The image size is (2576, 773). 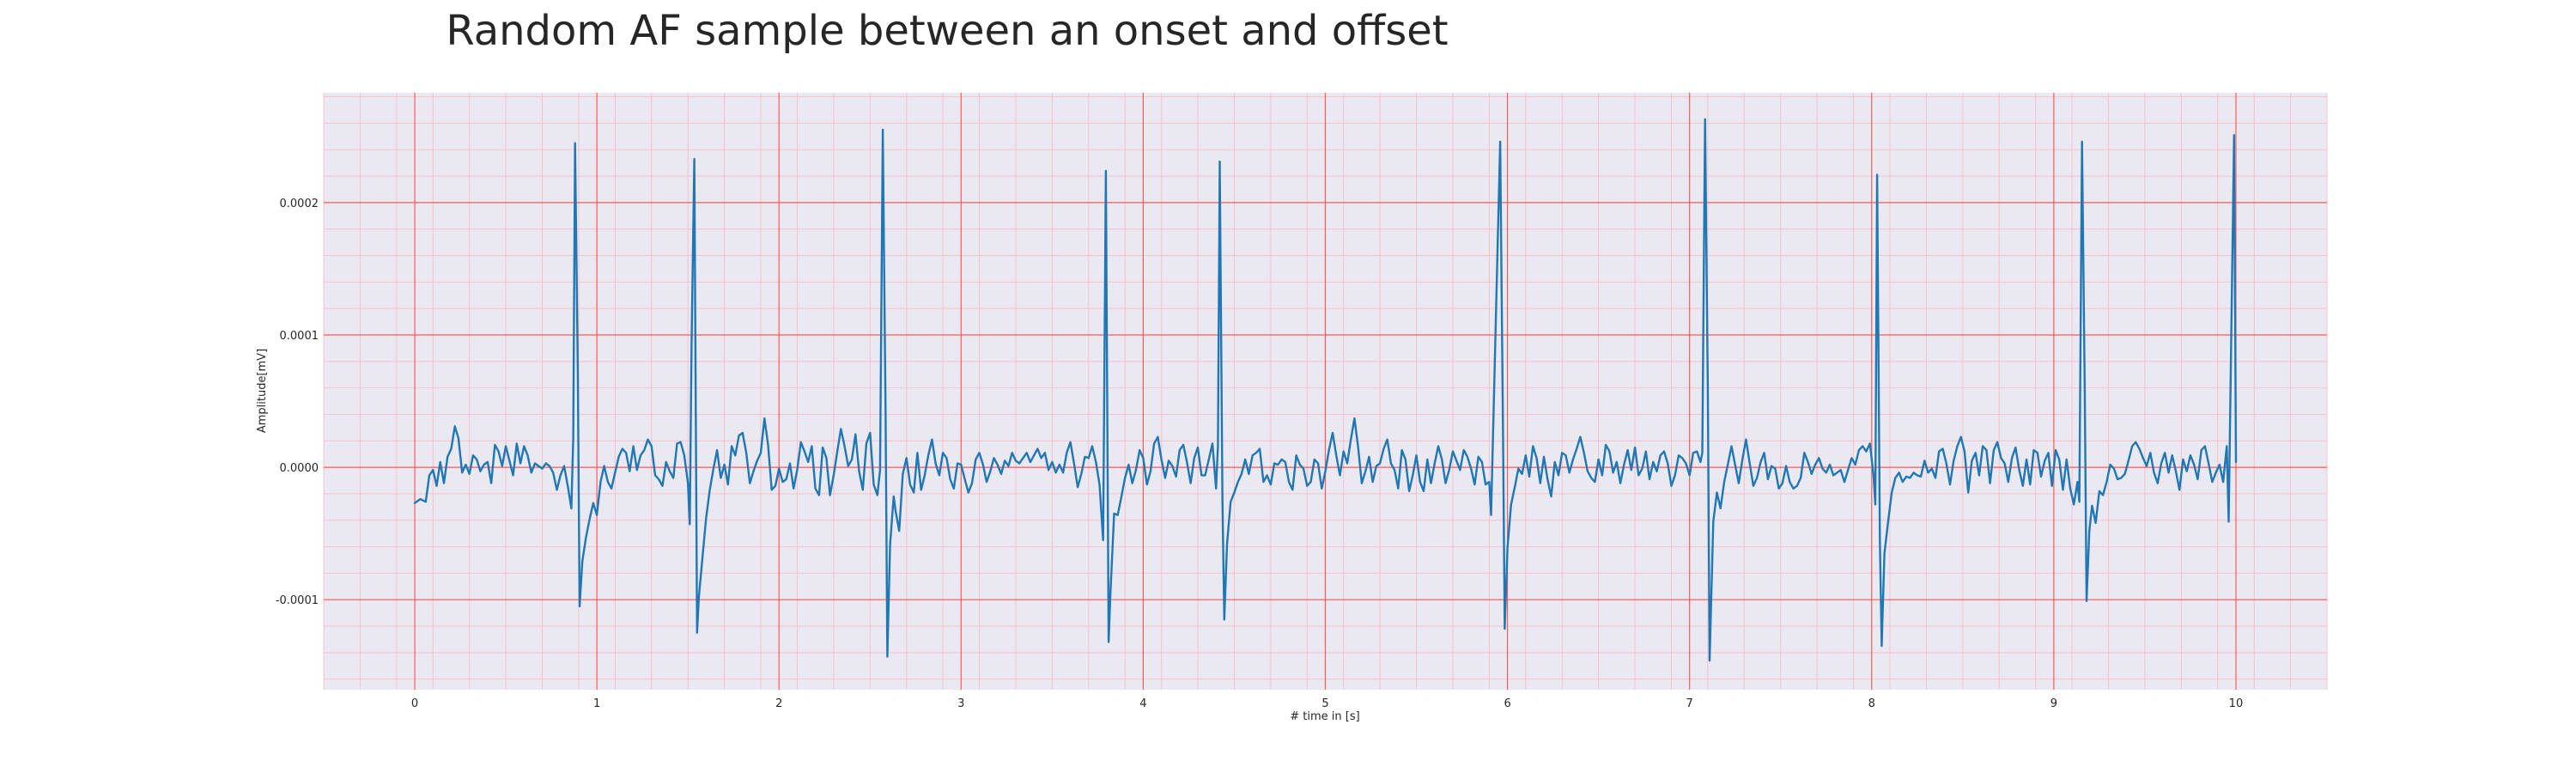 What do you see at coordinates (414, 703) in the screenshot?
I see `x-tick-label: 0` at bounding box center [414, 703].